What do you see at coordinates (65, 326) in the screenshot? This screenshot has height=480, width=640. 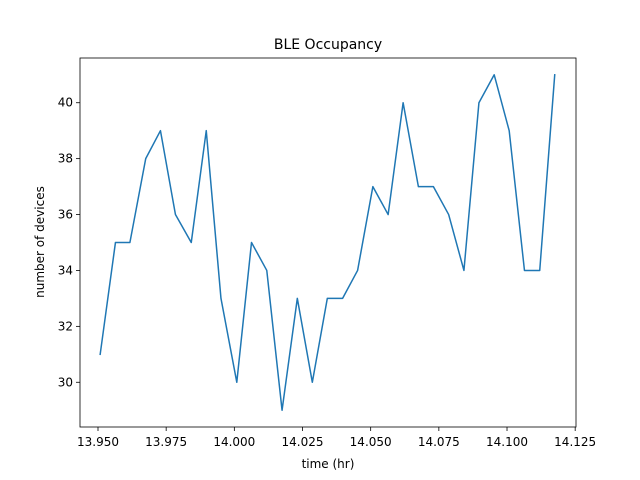 I see `y-tick-label: 32` at bounding box center [65, 326].